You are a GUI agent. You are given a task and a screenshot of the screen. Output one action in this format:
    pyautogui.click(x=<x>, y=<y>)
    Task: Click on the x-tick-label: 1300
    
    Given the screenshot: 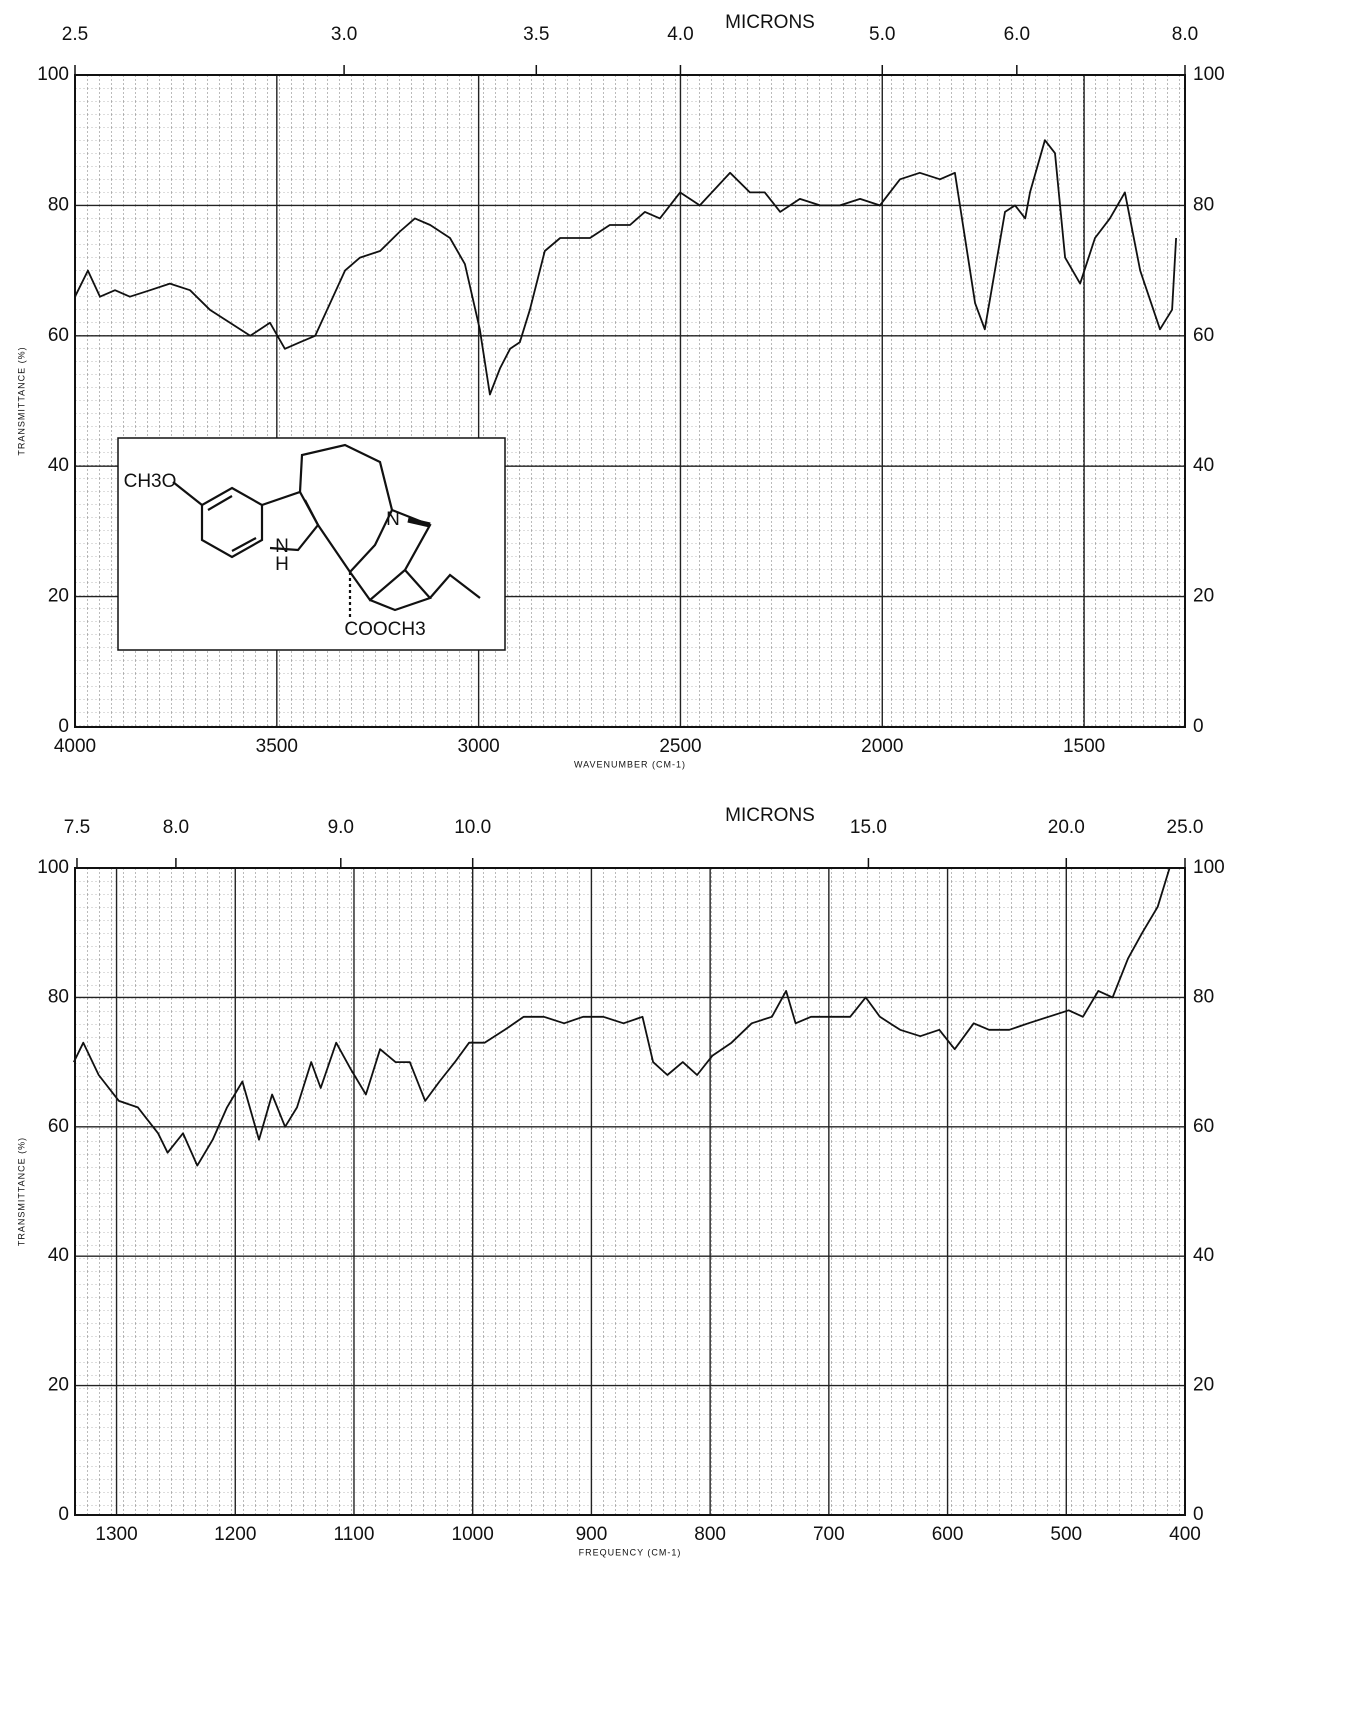 What is the action you would take?
    pyautogui.click(x=116, y=1534)
    